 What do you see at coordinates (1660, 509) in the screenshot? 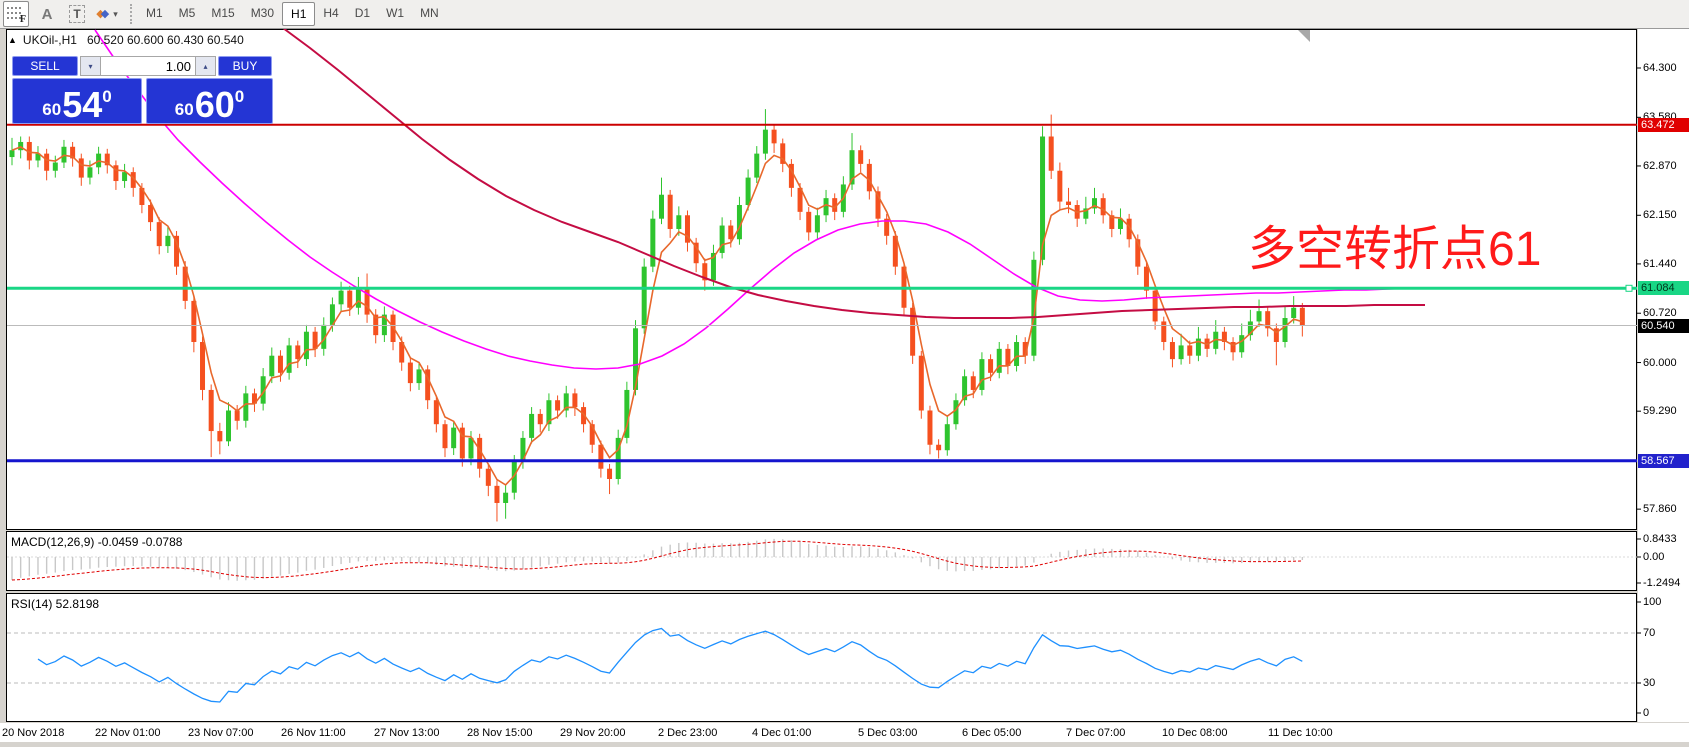
I see `price-tick-label: 57.860` at bounding box center [1660, 509].